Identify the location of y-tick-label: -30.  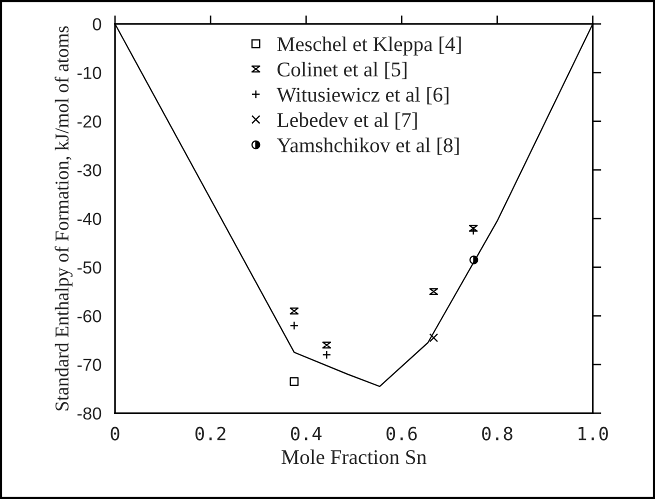
(90, 170).